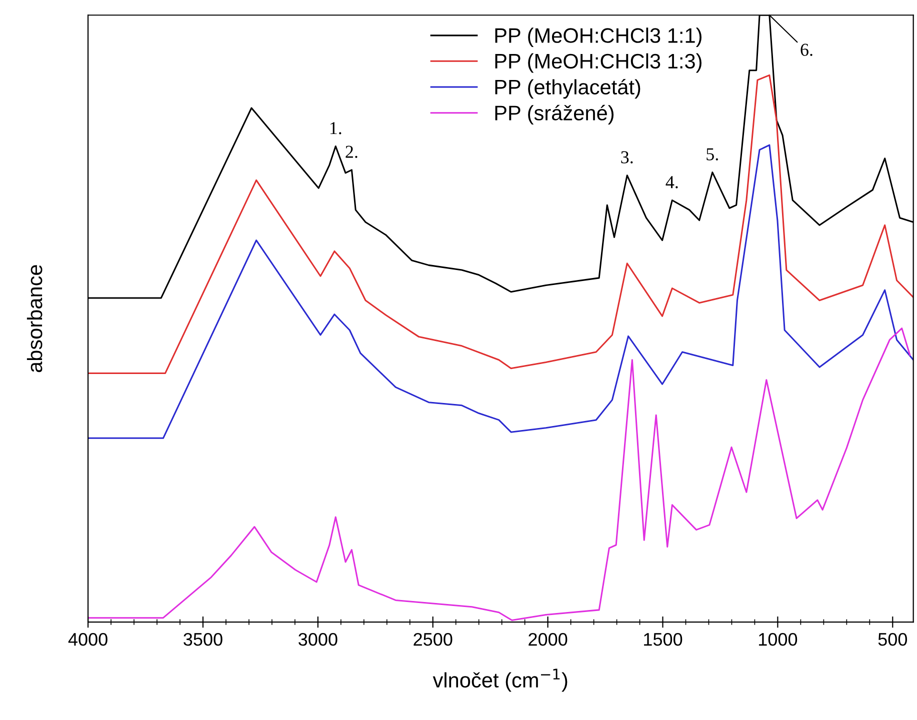 The image size is (917, 720). What do you see at coordinates (712, 154) in the screenshot?
I see `annotation: 5.` at bounding box center [712, 154].